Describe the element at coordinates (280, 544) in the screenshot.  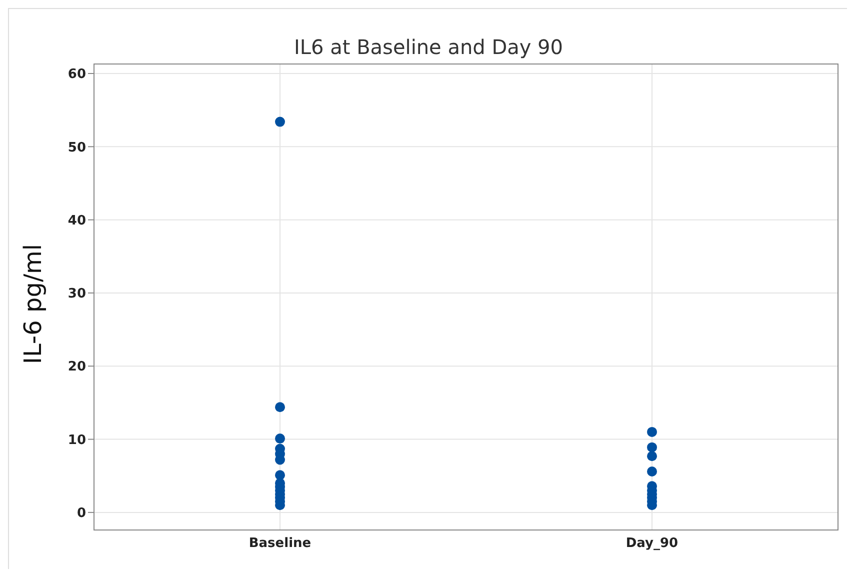
I see `x-tick-label: Baseline` at that location.